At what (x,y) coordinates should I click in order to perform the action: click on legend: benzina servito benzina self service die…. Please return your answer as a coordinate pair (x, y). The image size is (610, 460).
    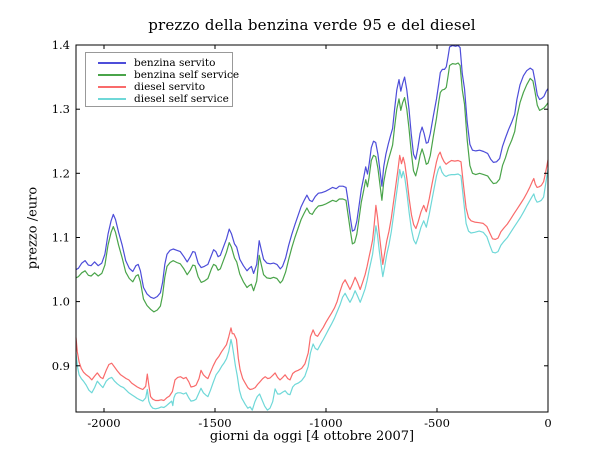
    Looking at the image, I should click on (162, 79).